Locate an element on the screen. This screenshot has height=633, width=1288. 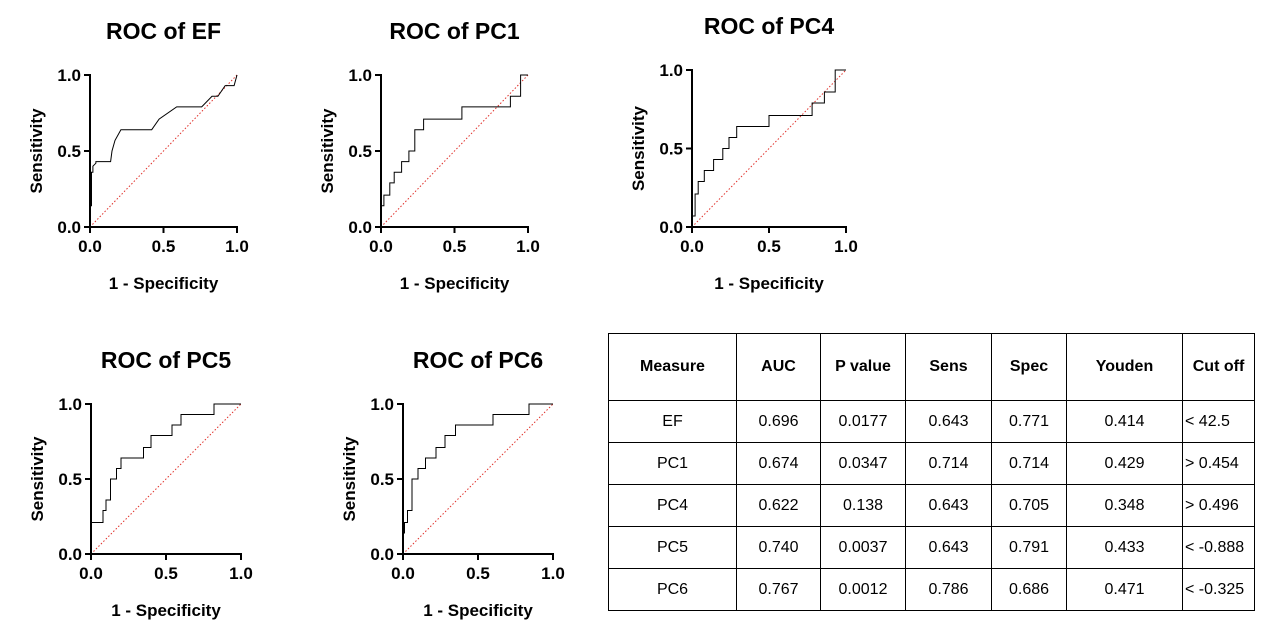
cell-measure: PC4 is located at coordinates (672, 505).